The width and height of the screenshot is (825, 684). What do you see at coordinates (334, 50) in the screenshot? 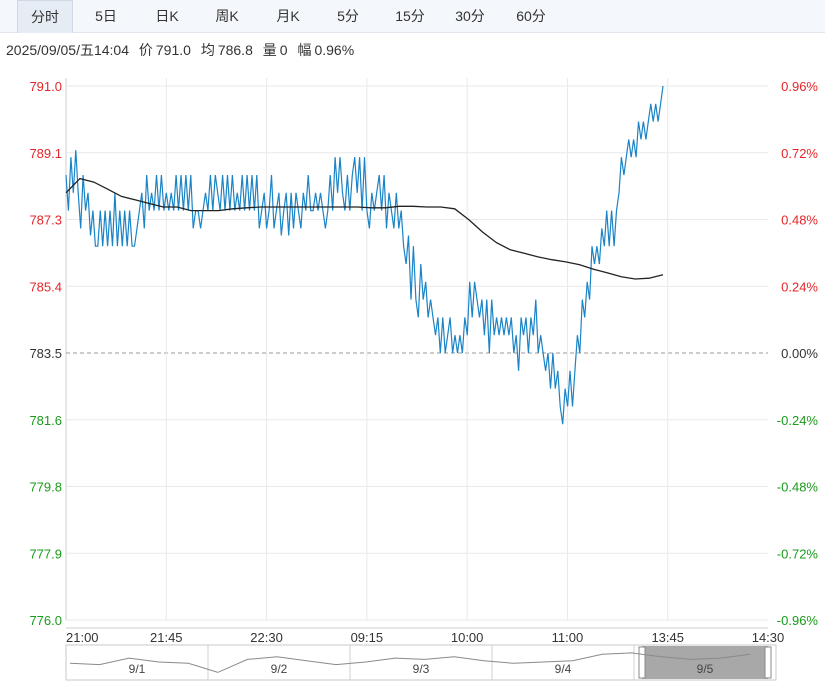
I see `amplitude-value: 0.96%` at bounding box center [334, 50].